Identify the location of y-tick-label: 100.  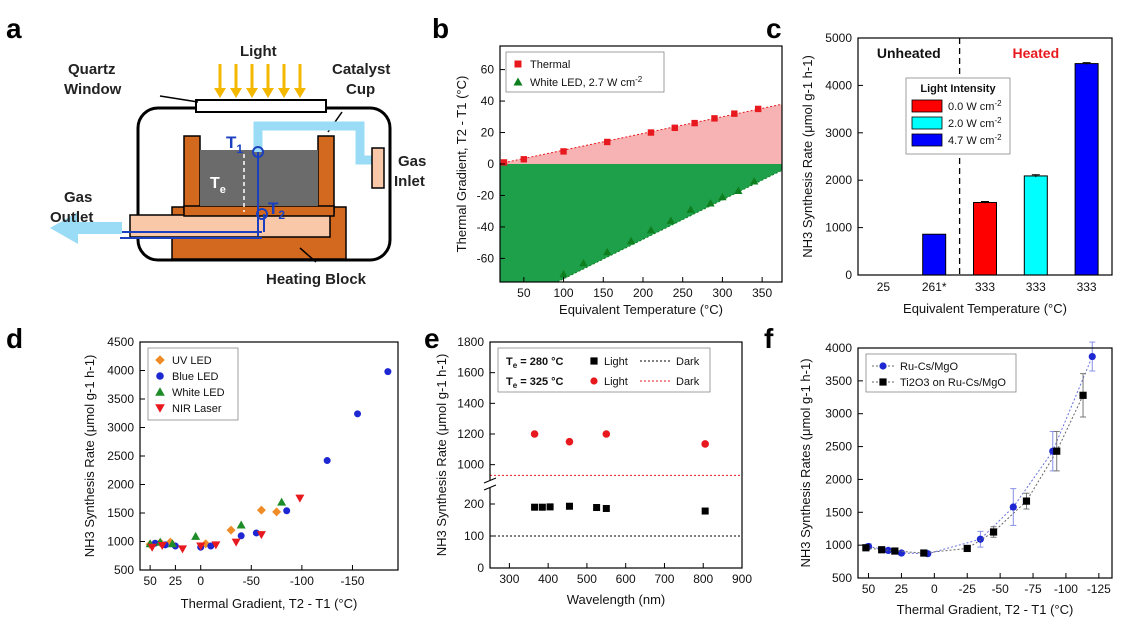
(474, 536).